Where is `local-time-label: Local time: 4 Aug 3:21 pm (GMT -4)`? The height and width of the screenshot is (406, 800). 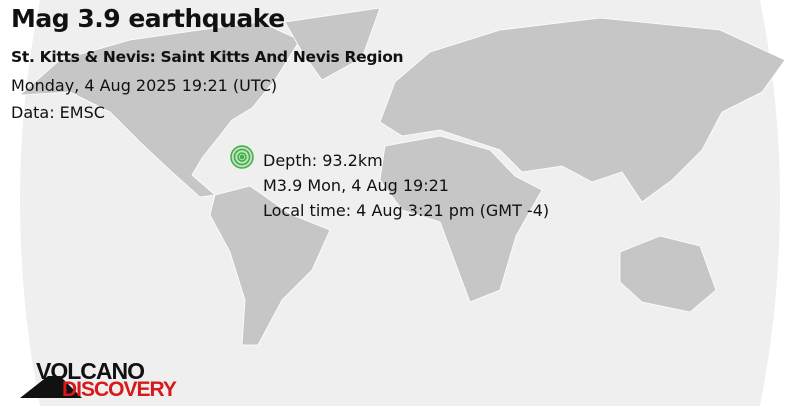
local-time-label: Local time: 4 Aug 3:21 pm (GMT -4) is located at coordinates (406, 210).